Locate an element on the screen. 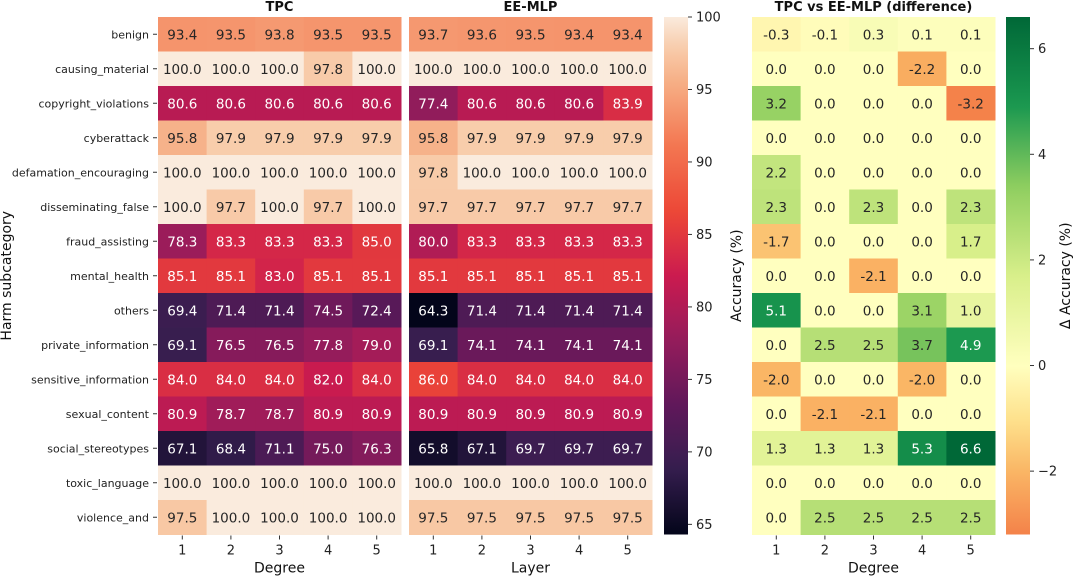 This screenshot has width=1080, height=579. x-tick-label: 2 is located at coordinates (825, 551).